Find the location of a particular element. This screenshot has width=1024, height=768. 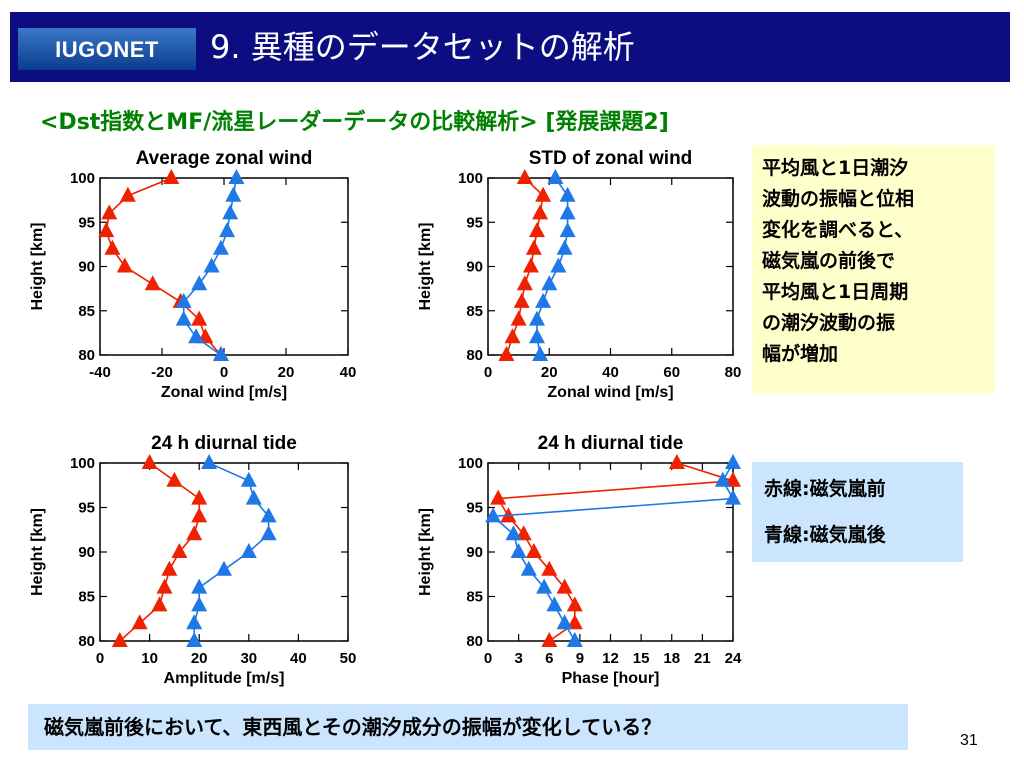

line-legend: 赤線:磁気嵐前 青線:磁気嵐後 is located at coordinates (857, 512).